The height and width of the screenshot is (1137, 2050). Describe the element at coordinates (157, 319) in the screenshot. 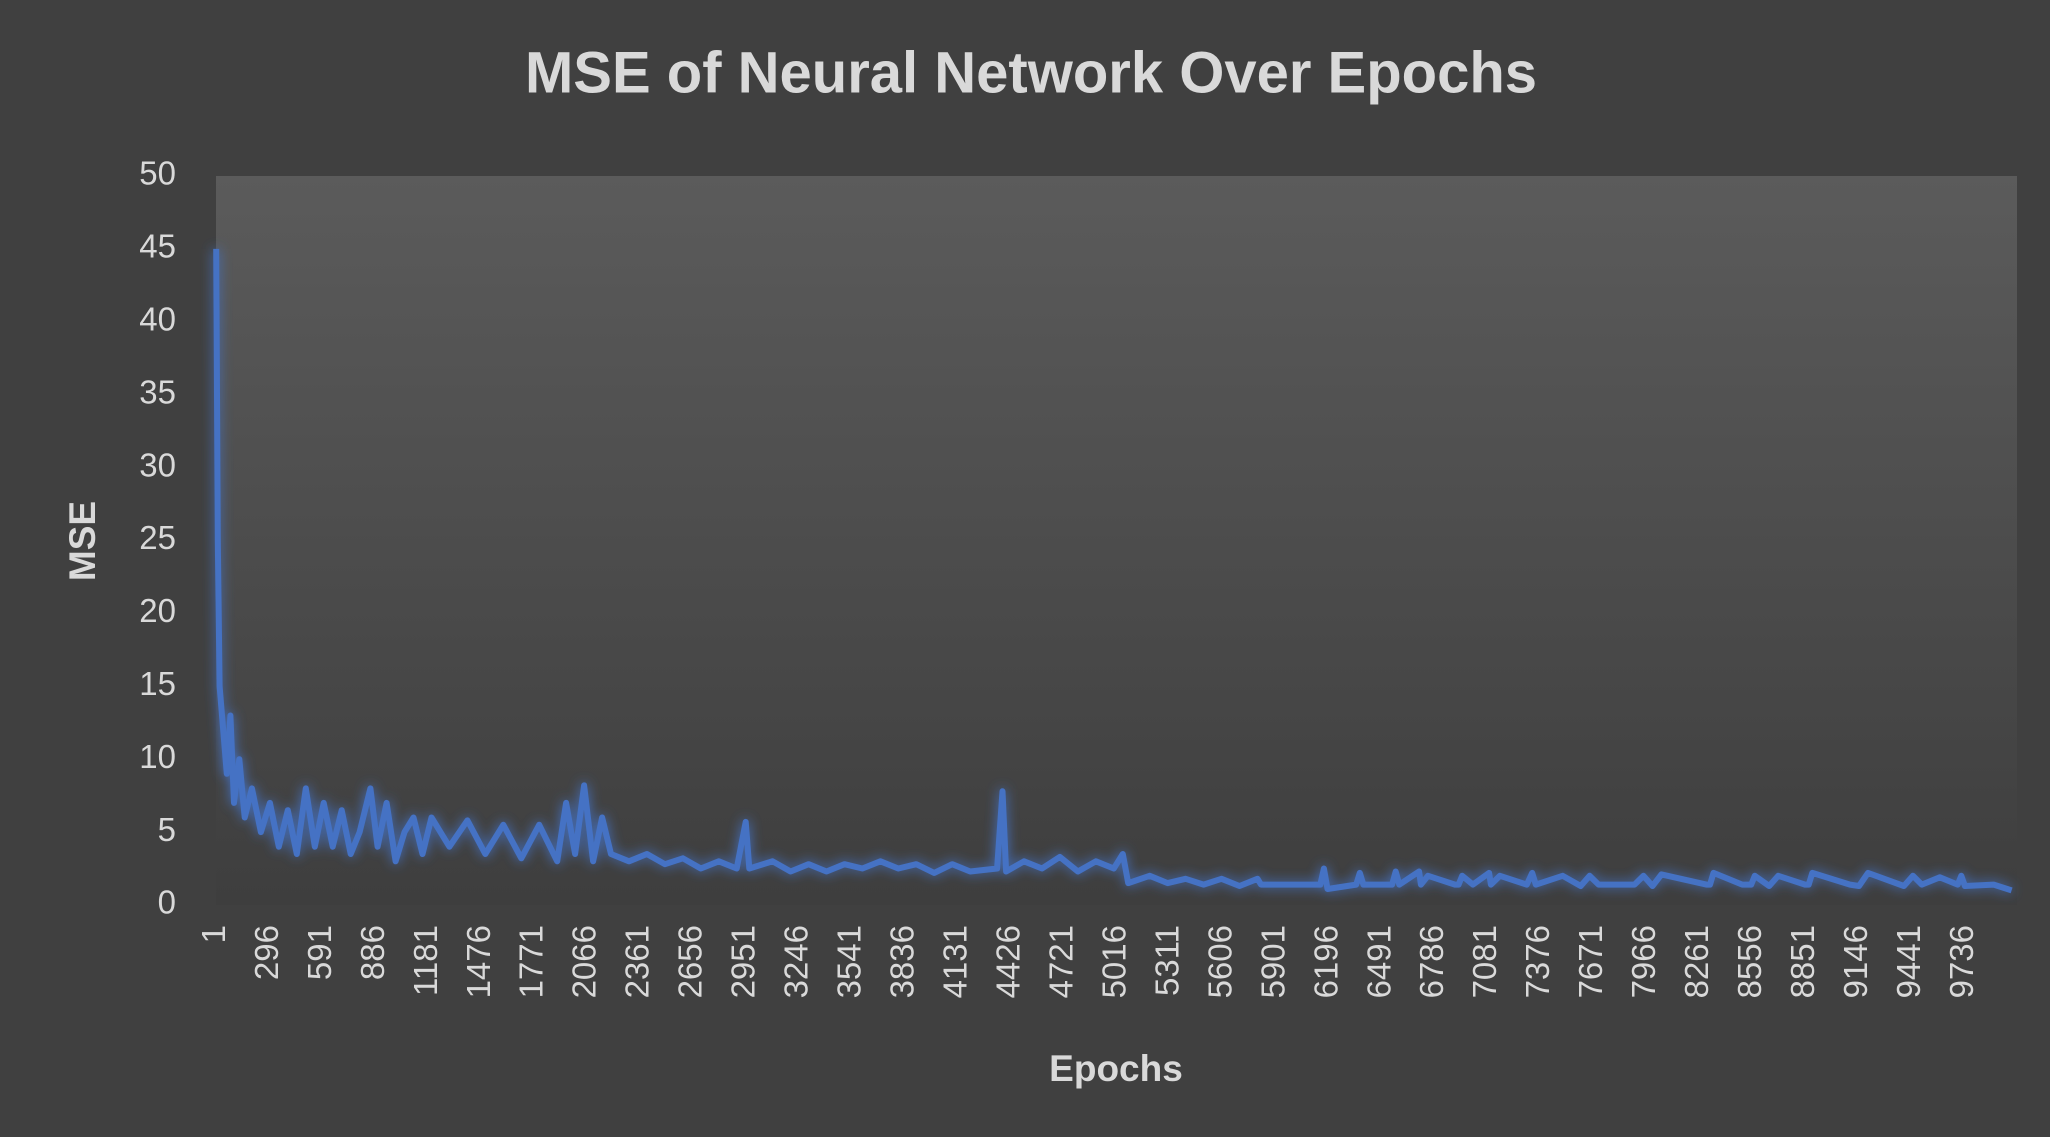

I see `y-tick-label: 40` at that location.